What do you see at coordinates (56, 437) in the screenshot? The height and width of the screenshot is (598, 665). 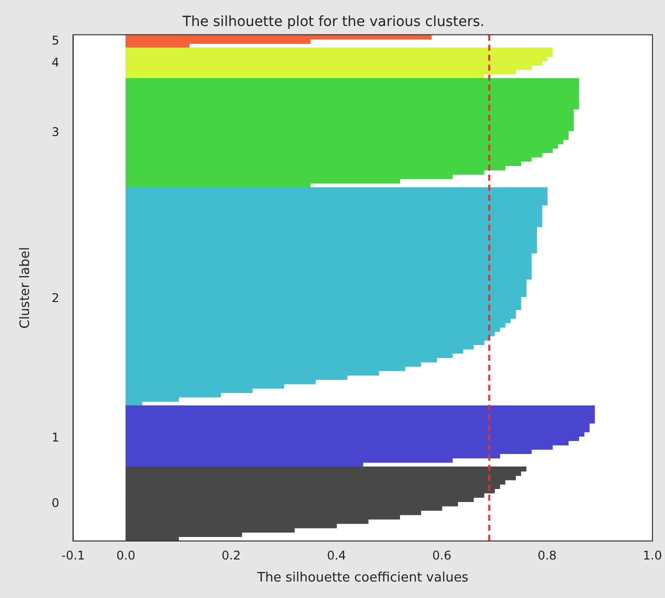 I see `y-tick-label: 1` at bounding box center [56, 437].